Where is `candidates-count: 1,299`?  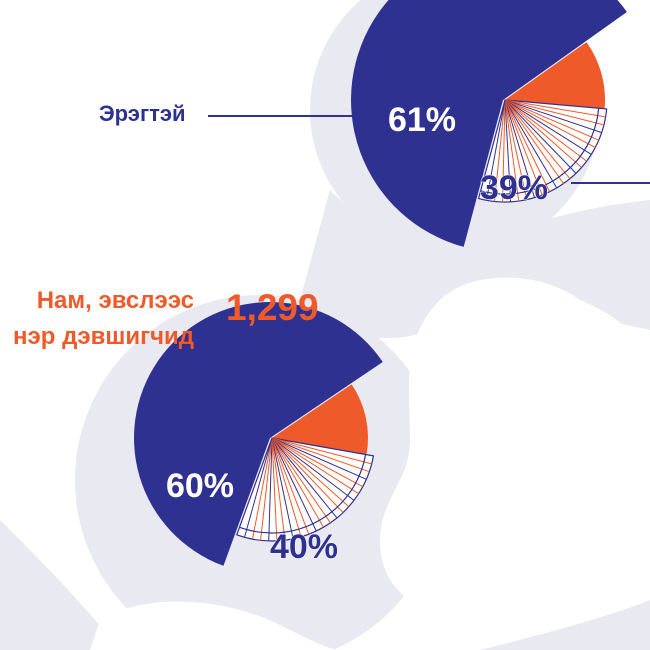
candidates-count: 1,299 is located at coordinates (272, 307).